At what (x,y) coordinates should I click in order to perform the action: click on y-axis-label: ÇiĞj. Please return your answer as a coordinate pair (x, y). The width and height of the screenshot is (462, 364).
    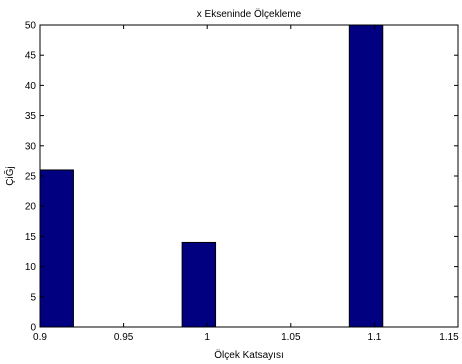
    Looking at the image, I should click on (9, 175).